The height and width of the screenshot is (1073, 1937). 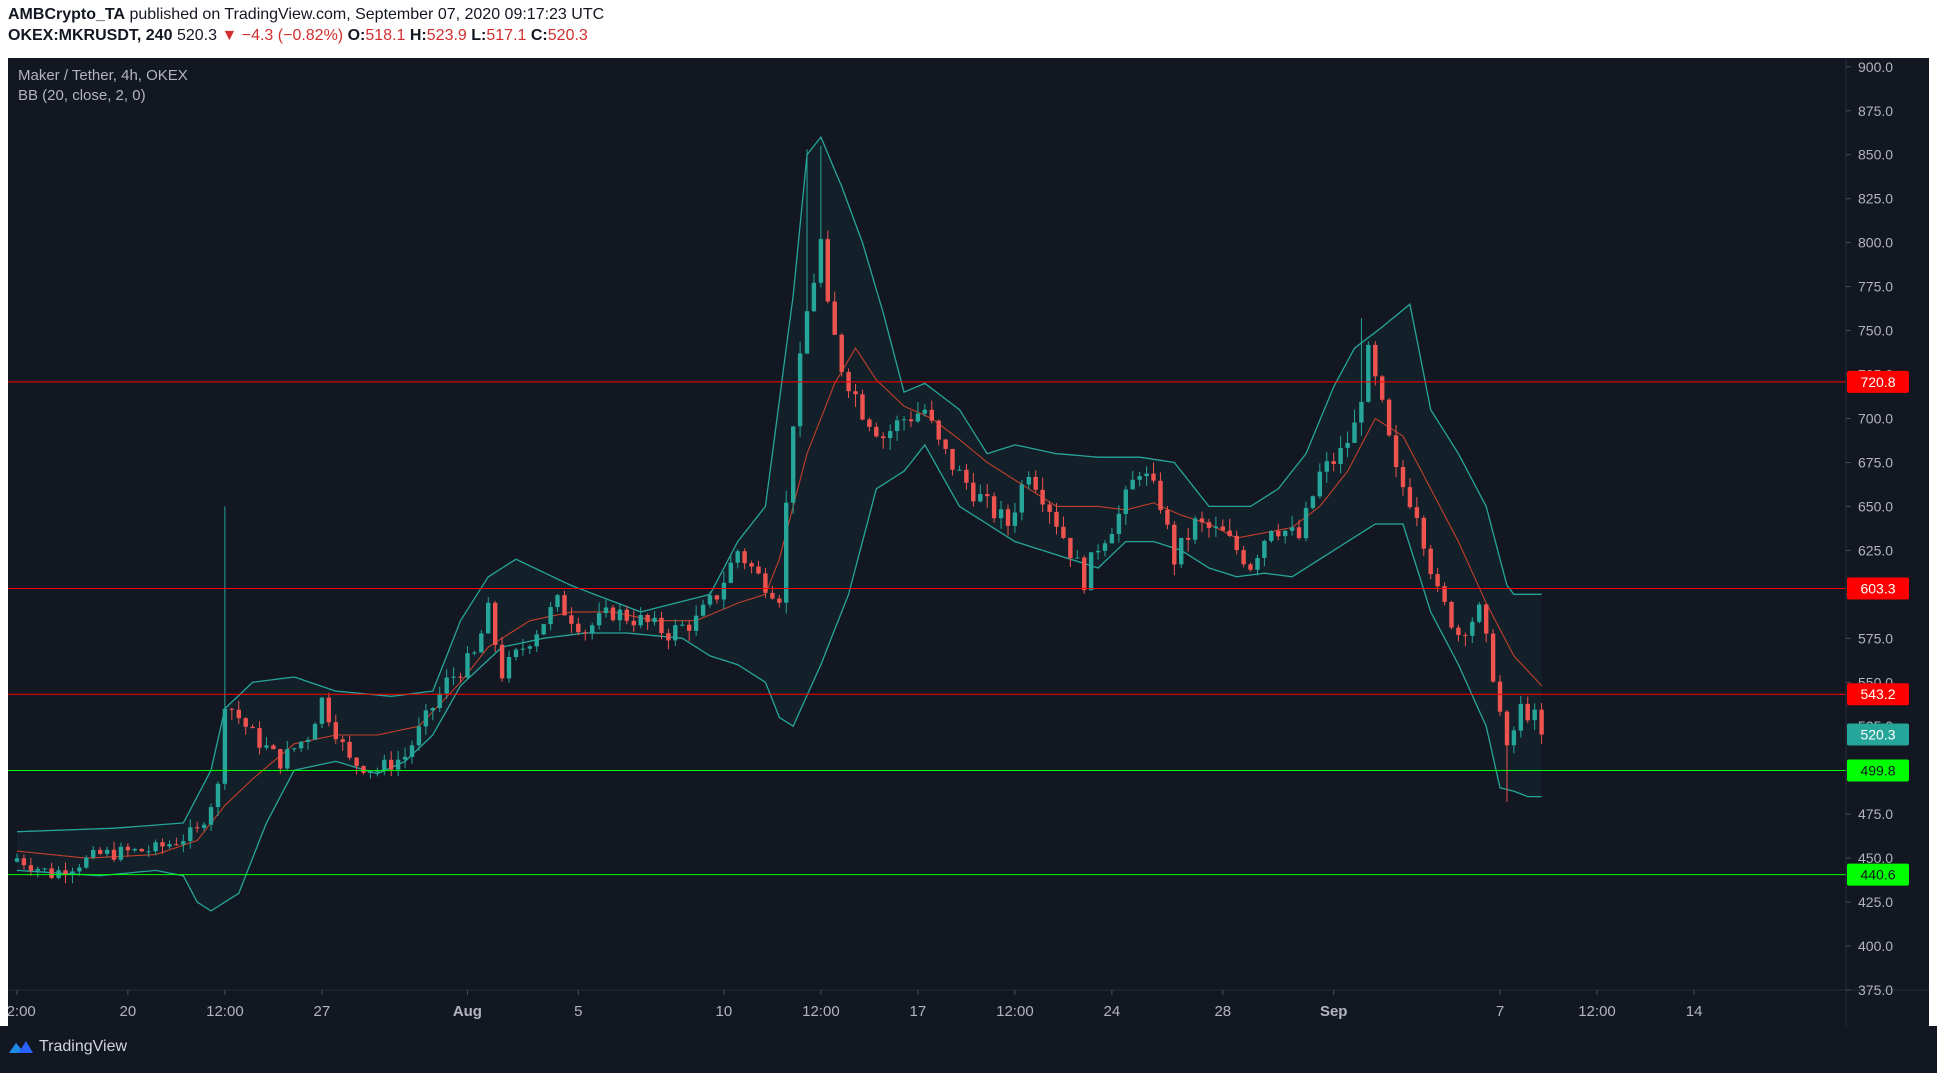 What do you see at coordinates (1334, 1011) in the screenshot?
I see `x-tick-label: Sep` at bounding box center [1334, 1011].